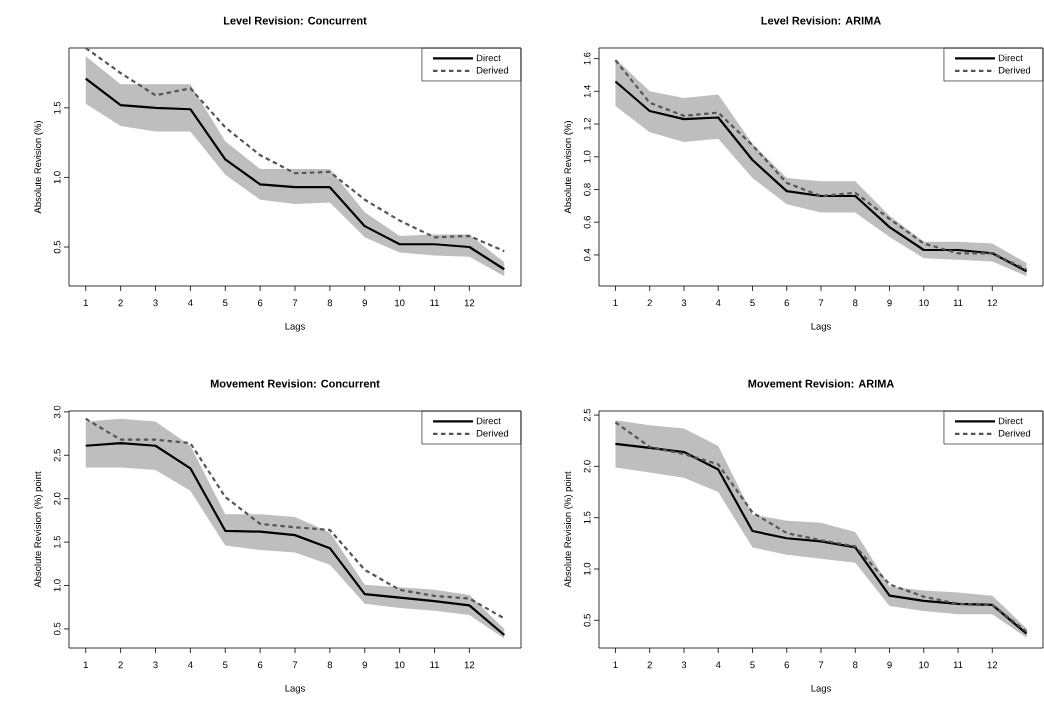  I want to click on chart-title: Movement Revision: Concurrent, so click(295, 383).